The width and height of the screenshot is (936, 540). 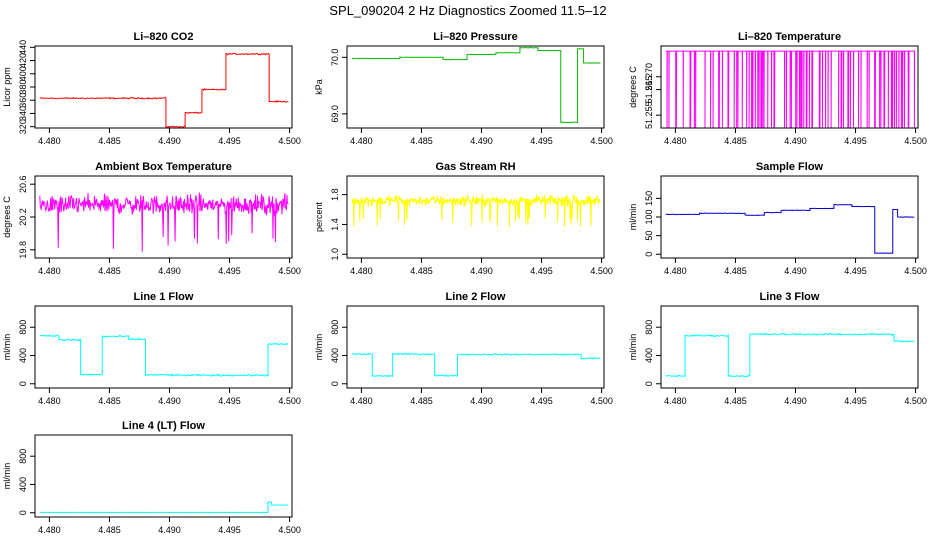 What do you see at coordinates (7, 87) in the screenshot?
I see `y-axis-label: Licor ppm` at bounding box center [7, 87].